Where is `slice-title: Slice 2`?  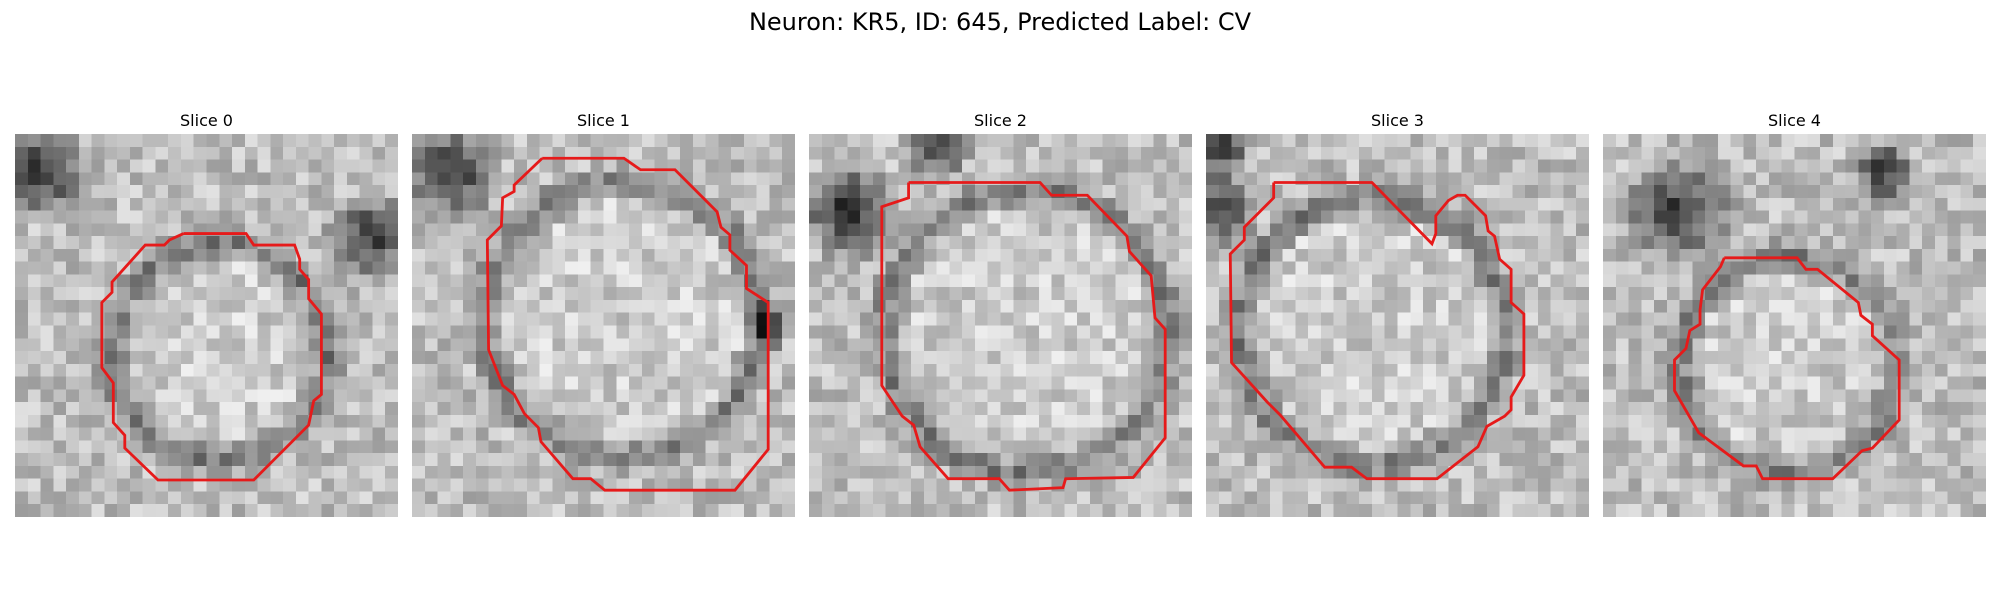 slice-title: Slice 2 is located at coordinates (1000, 120).